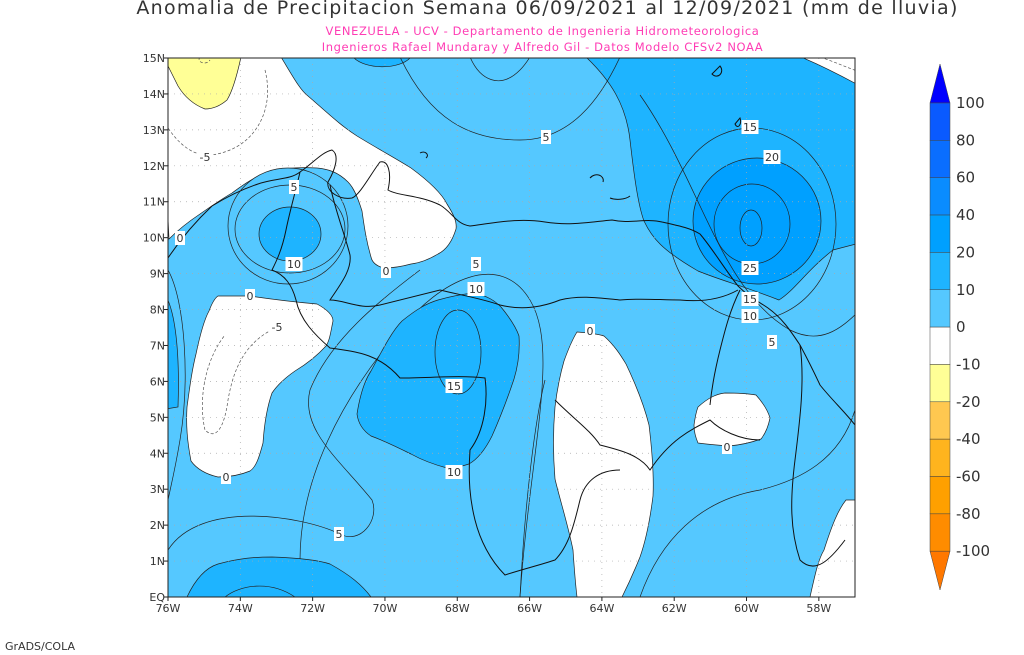  I want to click on colorbar-arrow-top, so click(940, 83).